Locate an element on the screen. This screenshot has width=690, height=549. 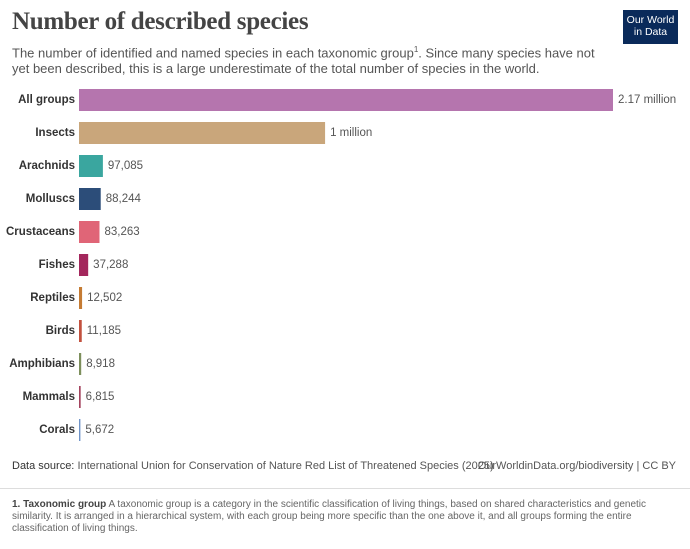
value-label: 6,815 is located at coordinates (100, 397).